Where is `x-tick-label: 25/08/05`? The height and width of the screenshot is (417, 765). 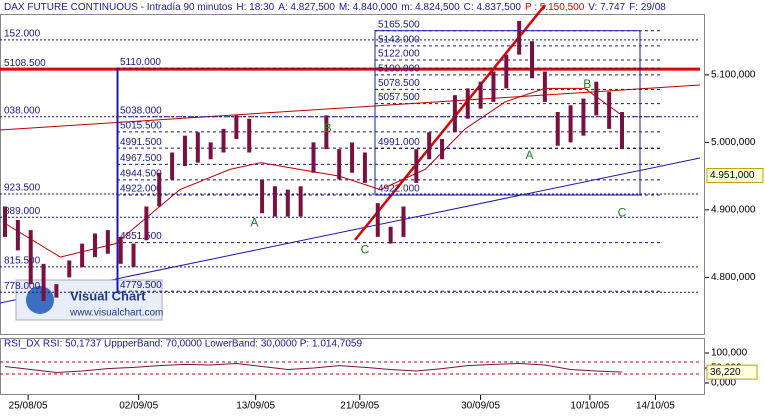 x-tick-label: 25/08/05 is located at coordinates (28, 406).